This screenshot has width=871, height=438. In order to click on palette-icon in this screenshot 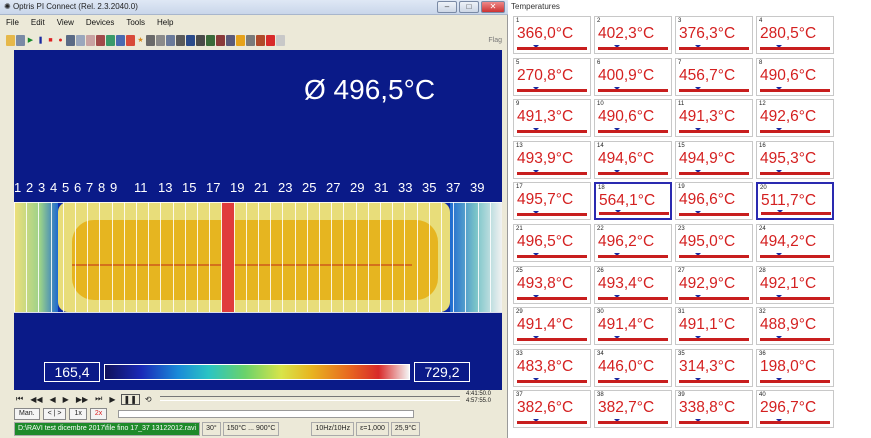, I will do `click(130, 40)`.